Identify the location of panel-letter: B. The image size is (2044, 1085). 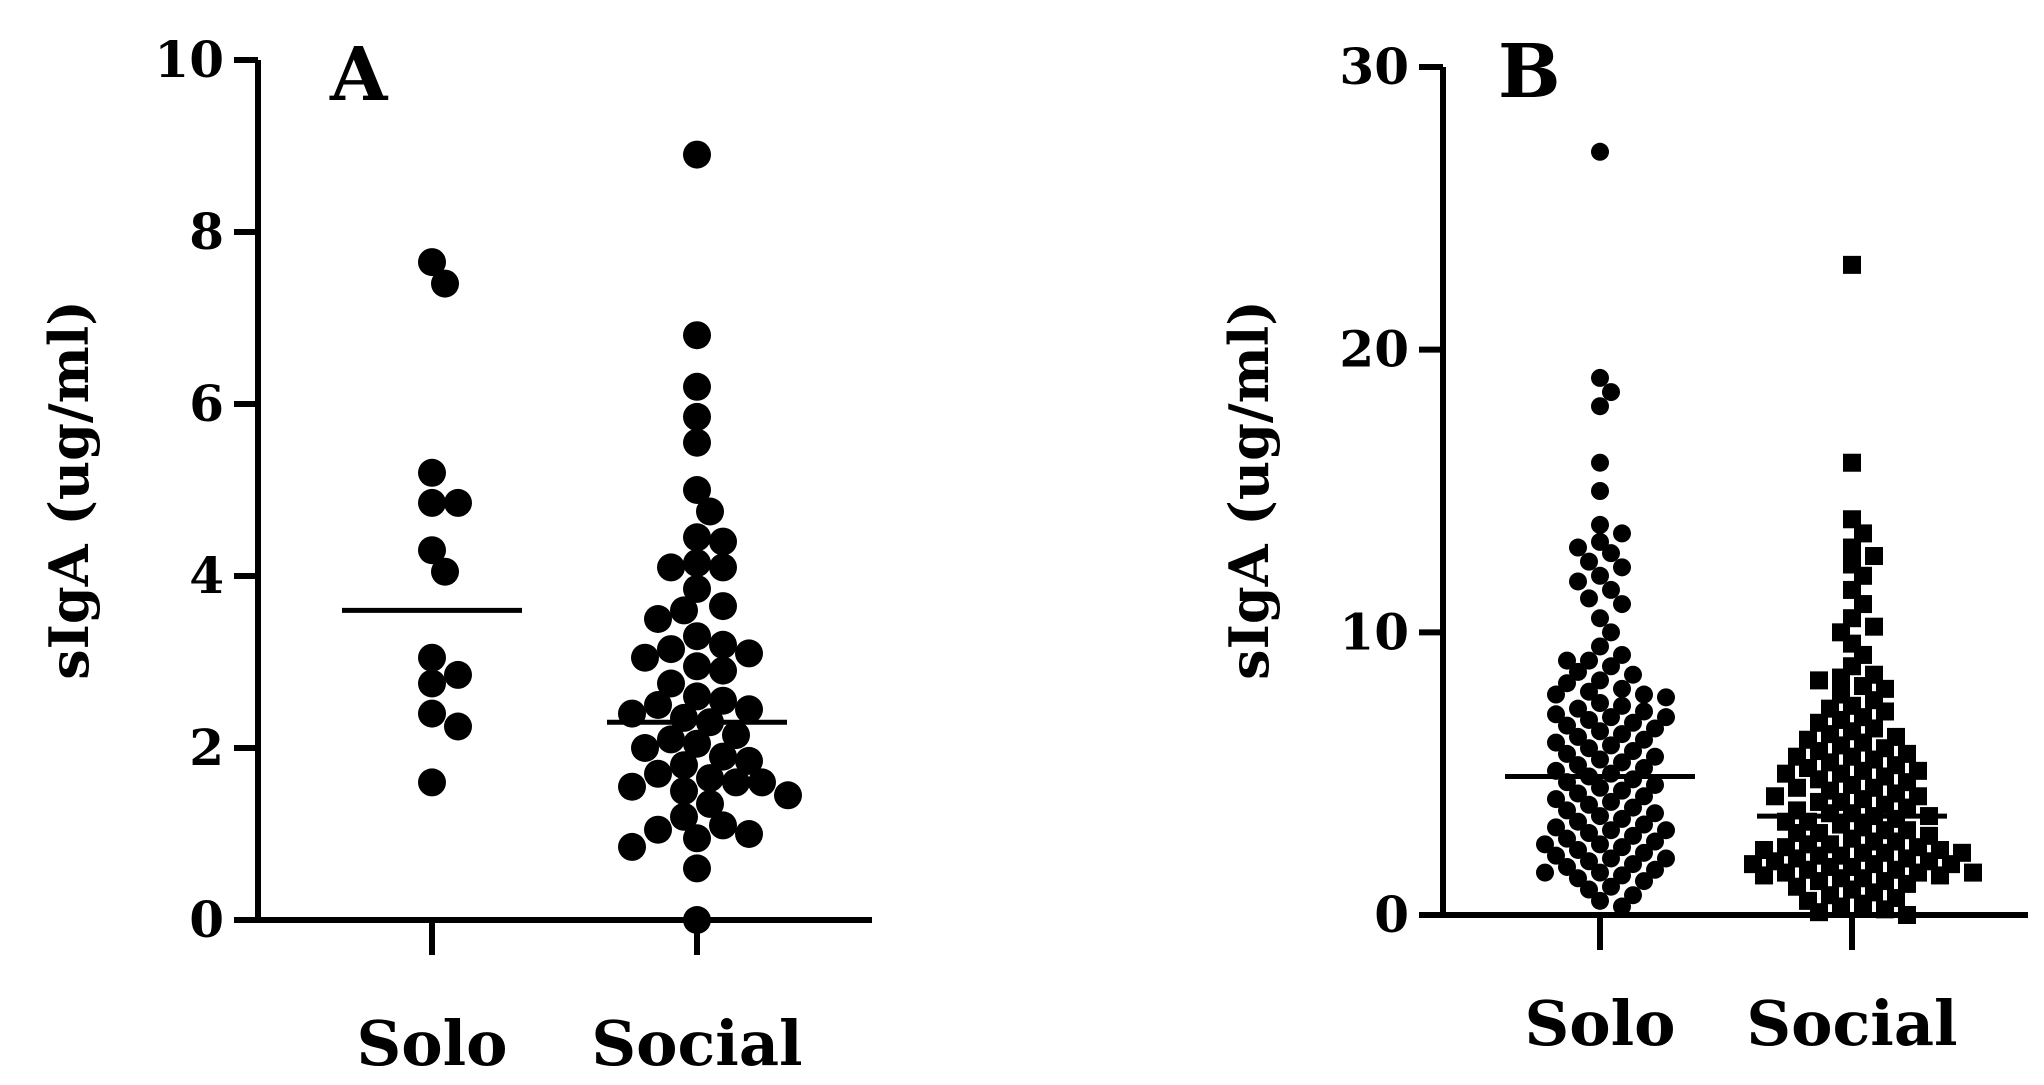
(1529, 72).